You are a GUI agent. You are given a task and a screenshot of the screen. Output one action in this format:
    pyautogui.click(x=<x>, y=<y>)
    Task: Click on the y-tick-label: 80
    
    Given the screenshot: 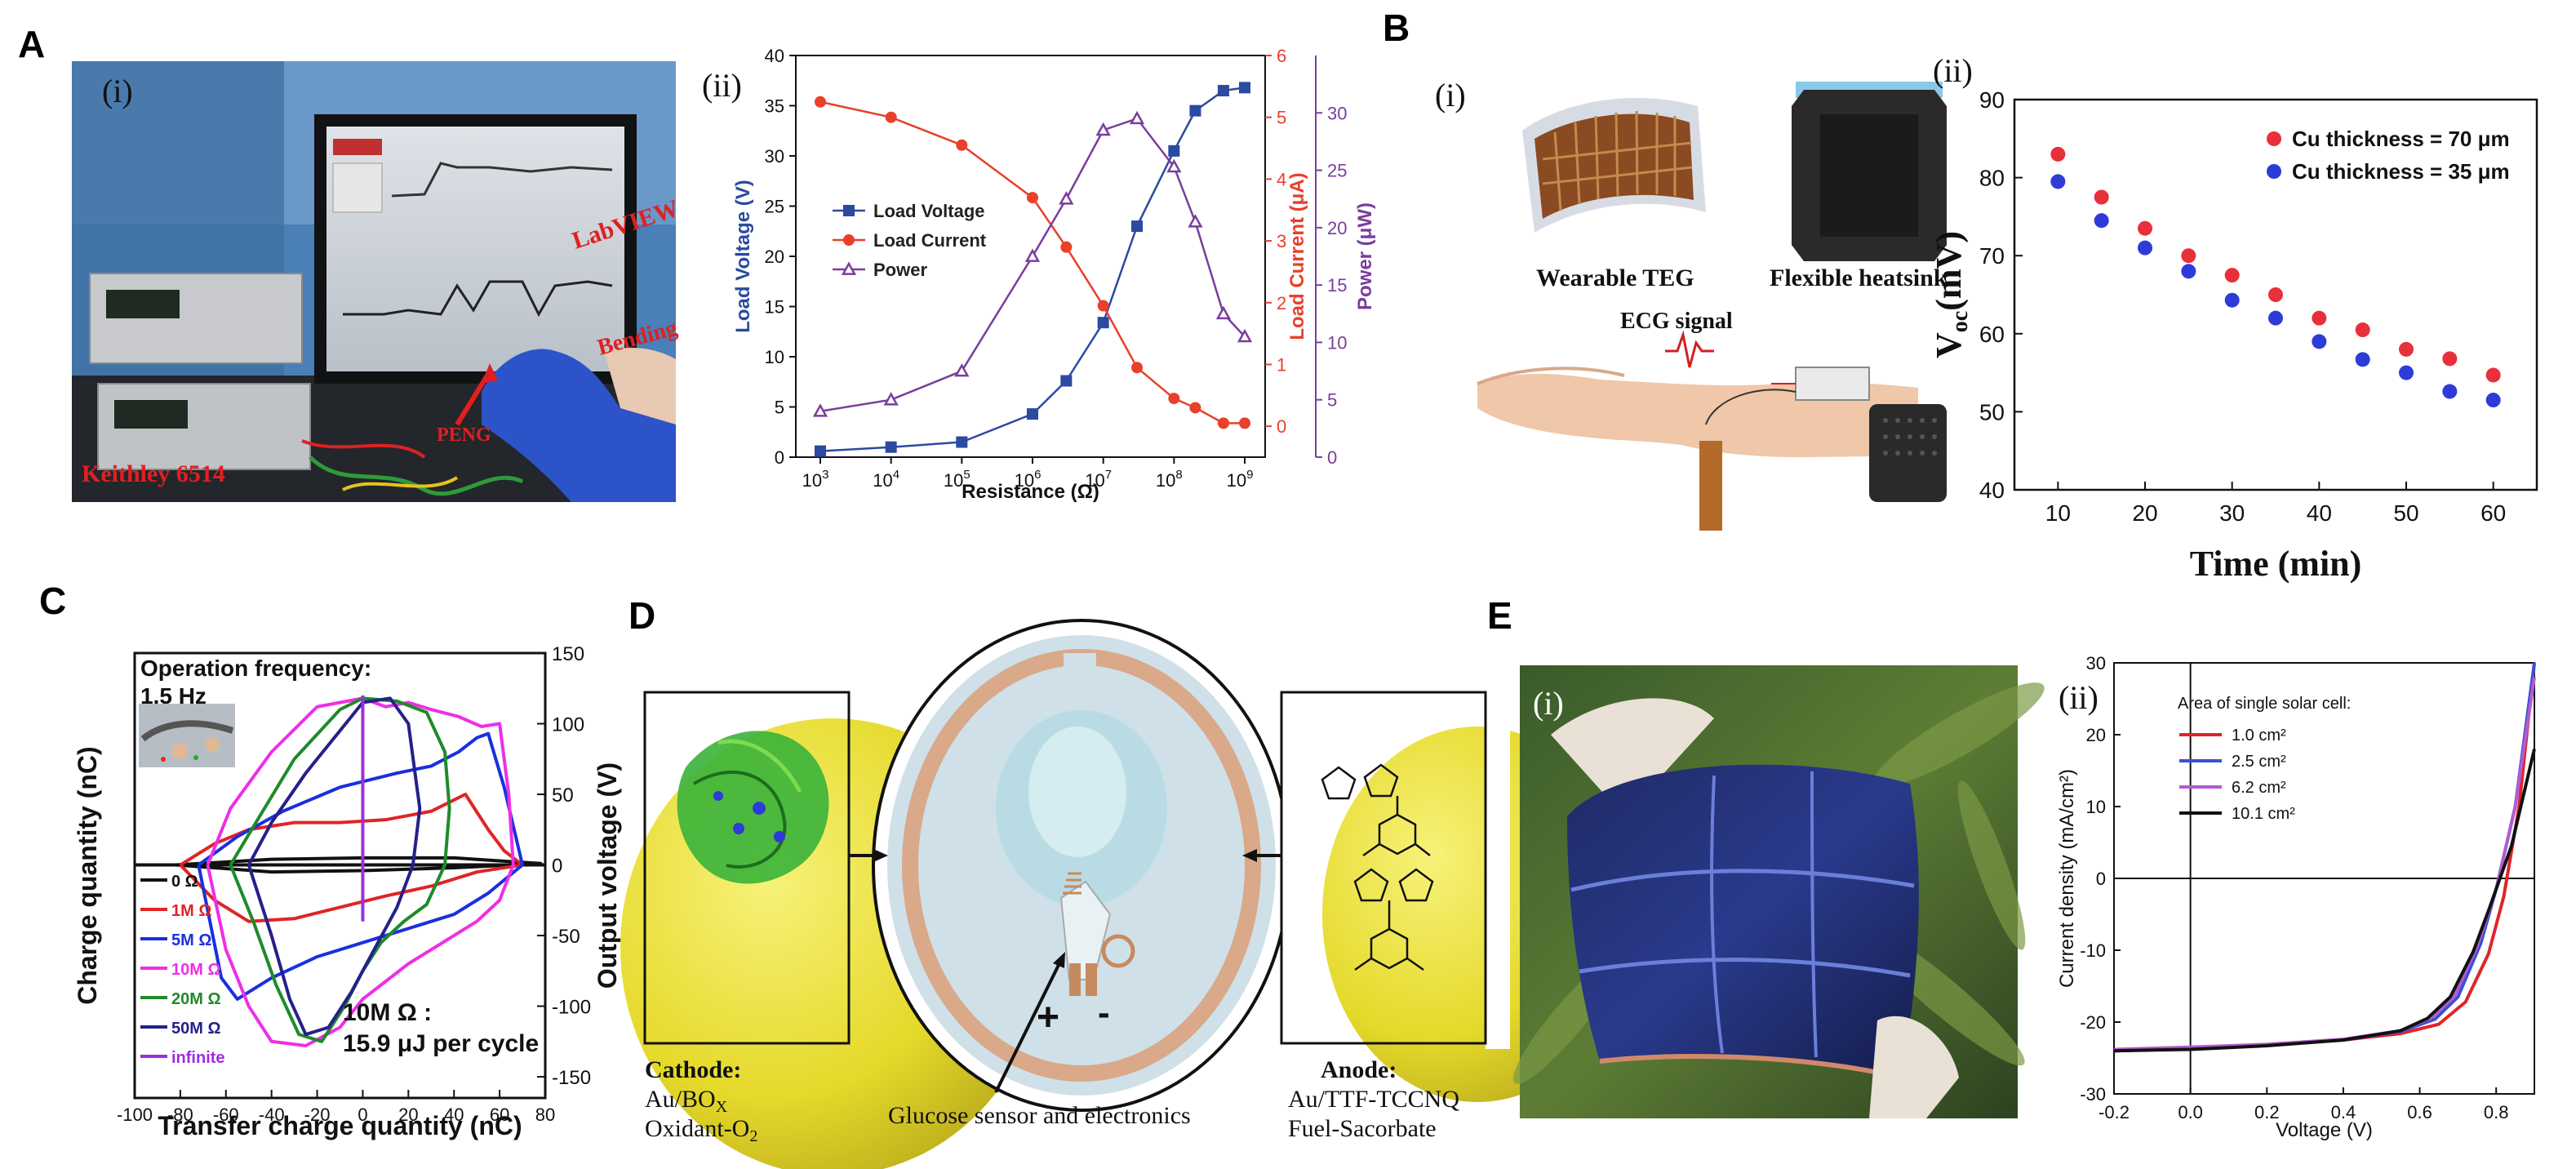 What is the action you would take?
    pyautogui.click(x=1992, y=178)
    